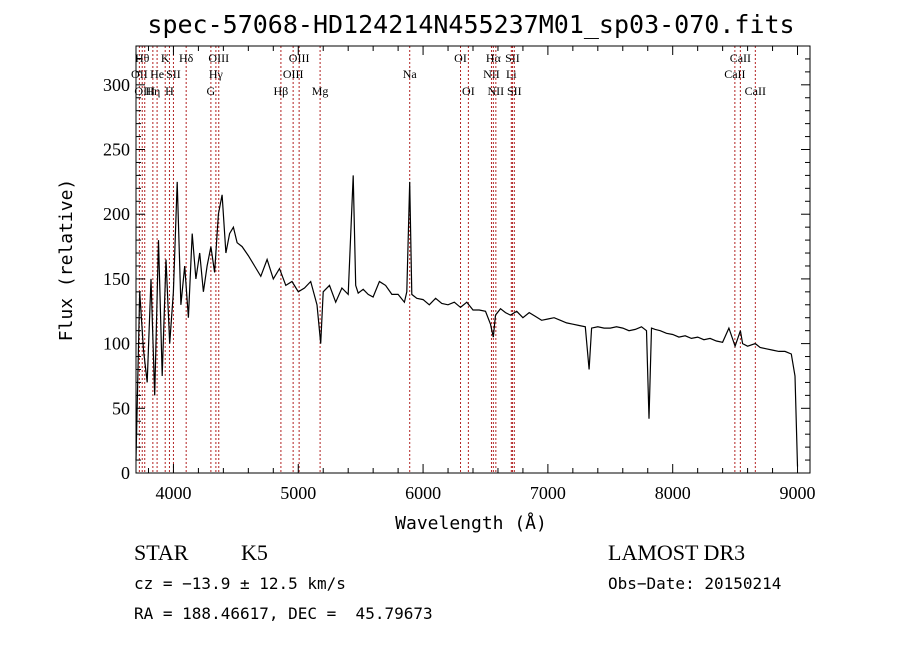  What do you see at coordinates (471, 523) in the screenshot?
I see `x-axis-label: Wavelength (Å)` at bounding box center [471, 523].